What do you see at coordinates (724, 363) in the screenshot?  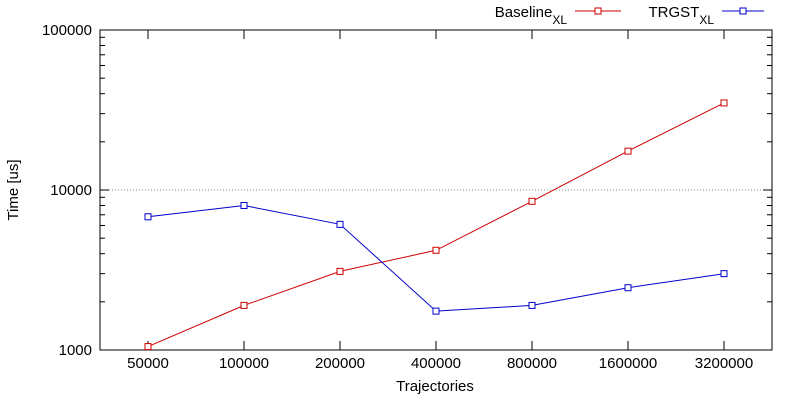 I see `x-tick-label: 3200000` at bounding box center [724, 363].